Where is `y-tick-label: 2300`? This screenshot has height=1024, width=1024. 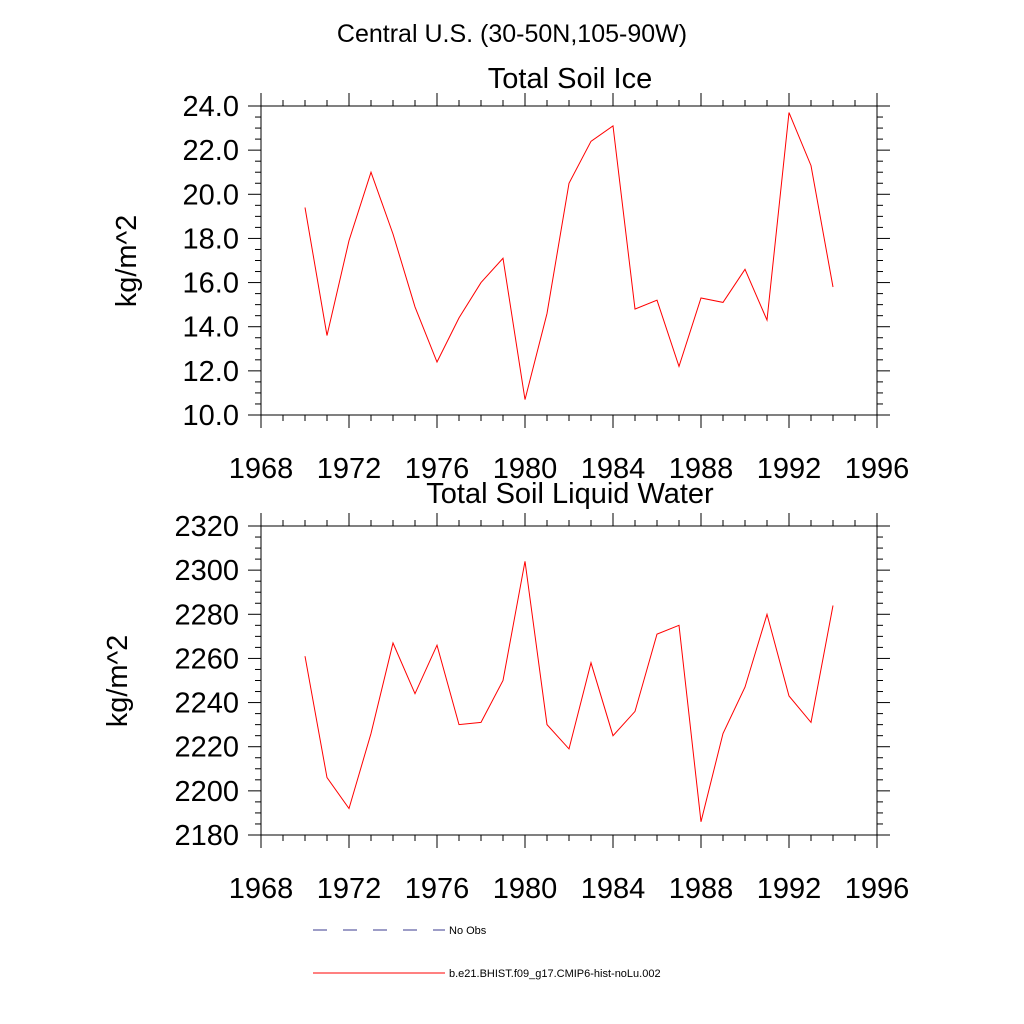 y-tick-label: 2300 is located at coordinates (206, 571).